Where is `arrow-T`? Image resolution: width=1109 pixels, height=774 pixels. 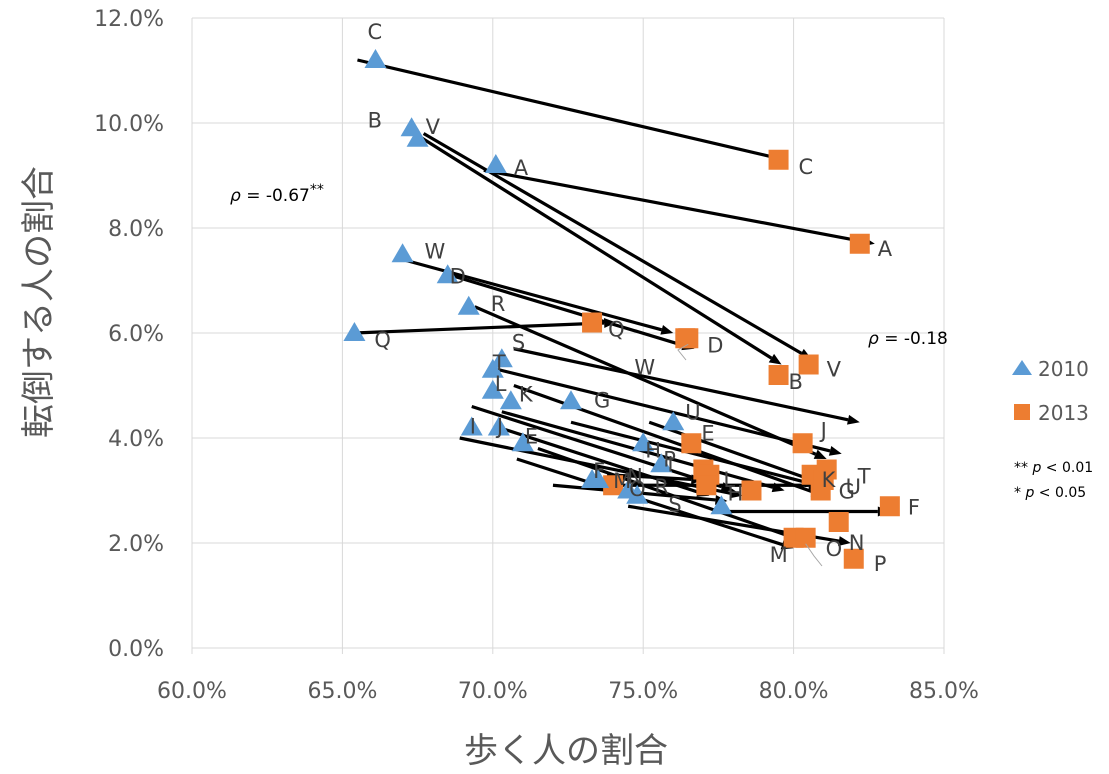
arrow-T is located at coordinates (670, 412).